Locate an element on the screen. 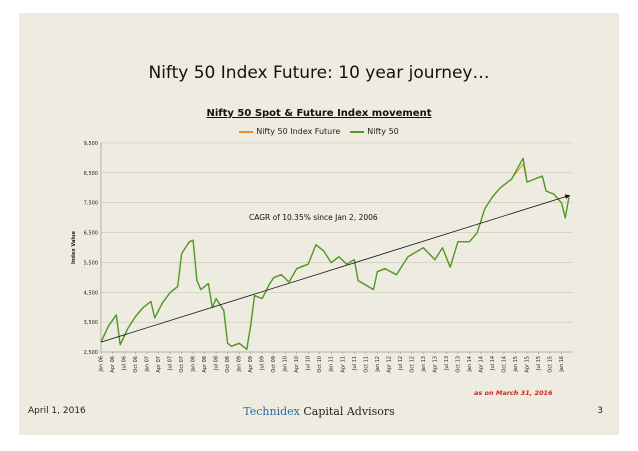 The height and width of the screenshot is (451, 638). x-tick-label: Apr 08 is located at coordinates (205, 364).